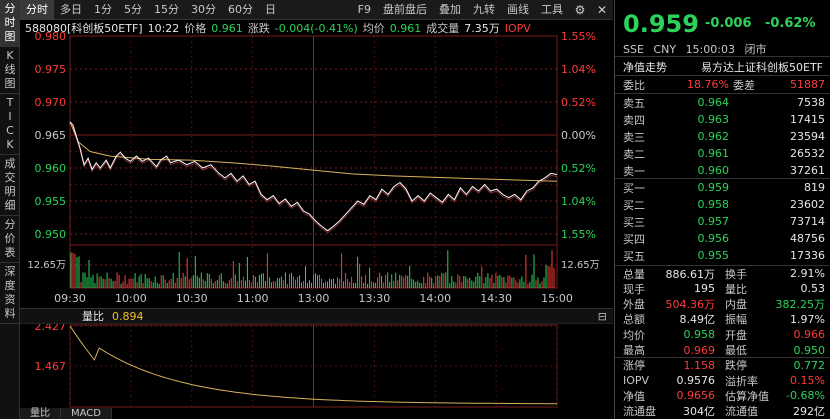  Describe the element at coordinates (807, 84) in the screenshot. I see `weicha-value: 51887` at that location.